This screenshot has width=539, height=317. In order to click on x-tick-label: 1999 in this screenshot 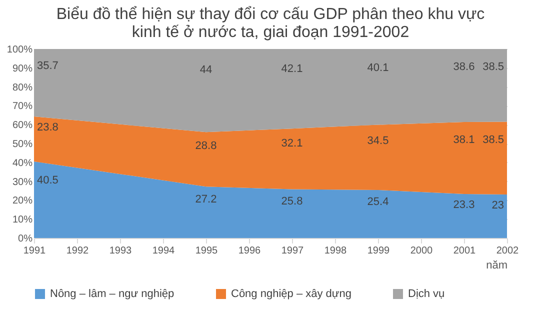, I will do `click(378, 251)`.